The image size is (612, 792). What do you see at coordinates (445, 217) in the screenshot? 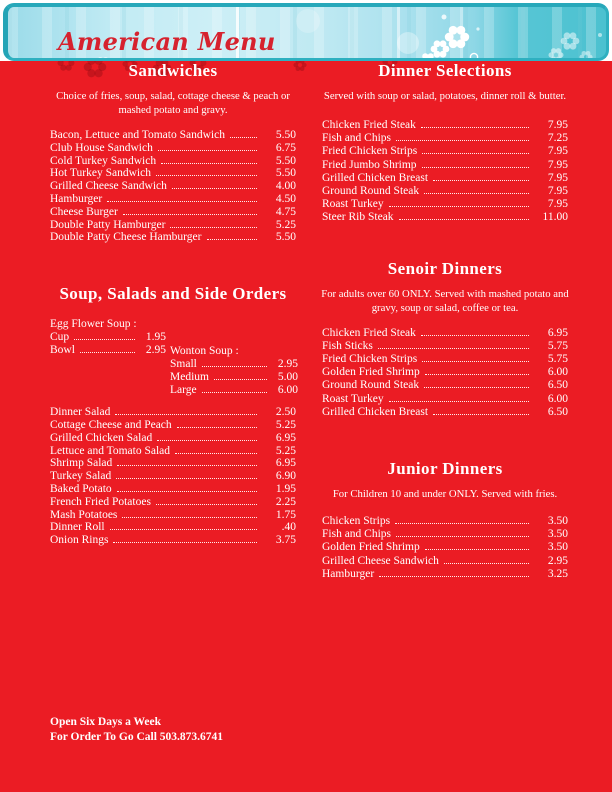
I see `menu-item-row: Steer Rib Steak 11.00` at bounding box center [445, 217].